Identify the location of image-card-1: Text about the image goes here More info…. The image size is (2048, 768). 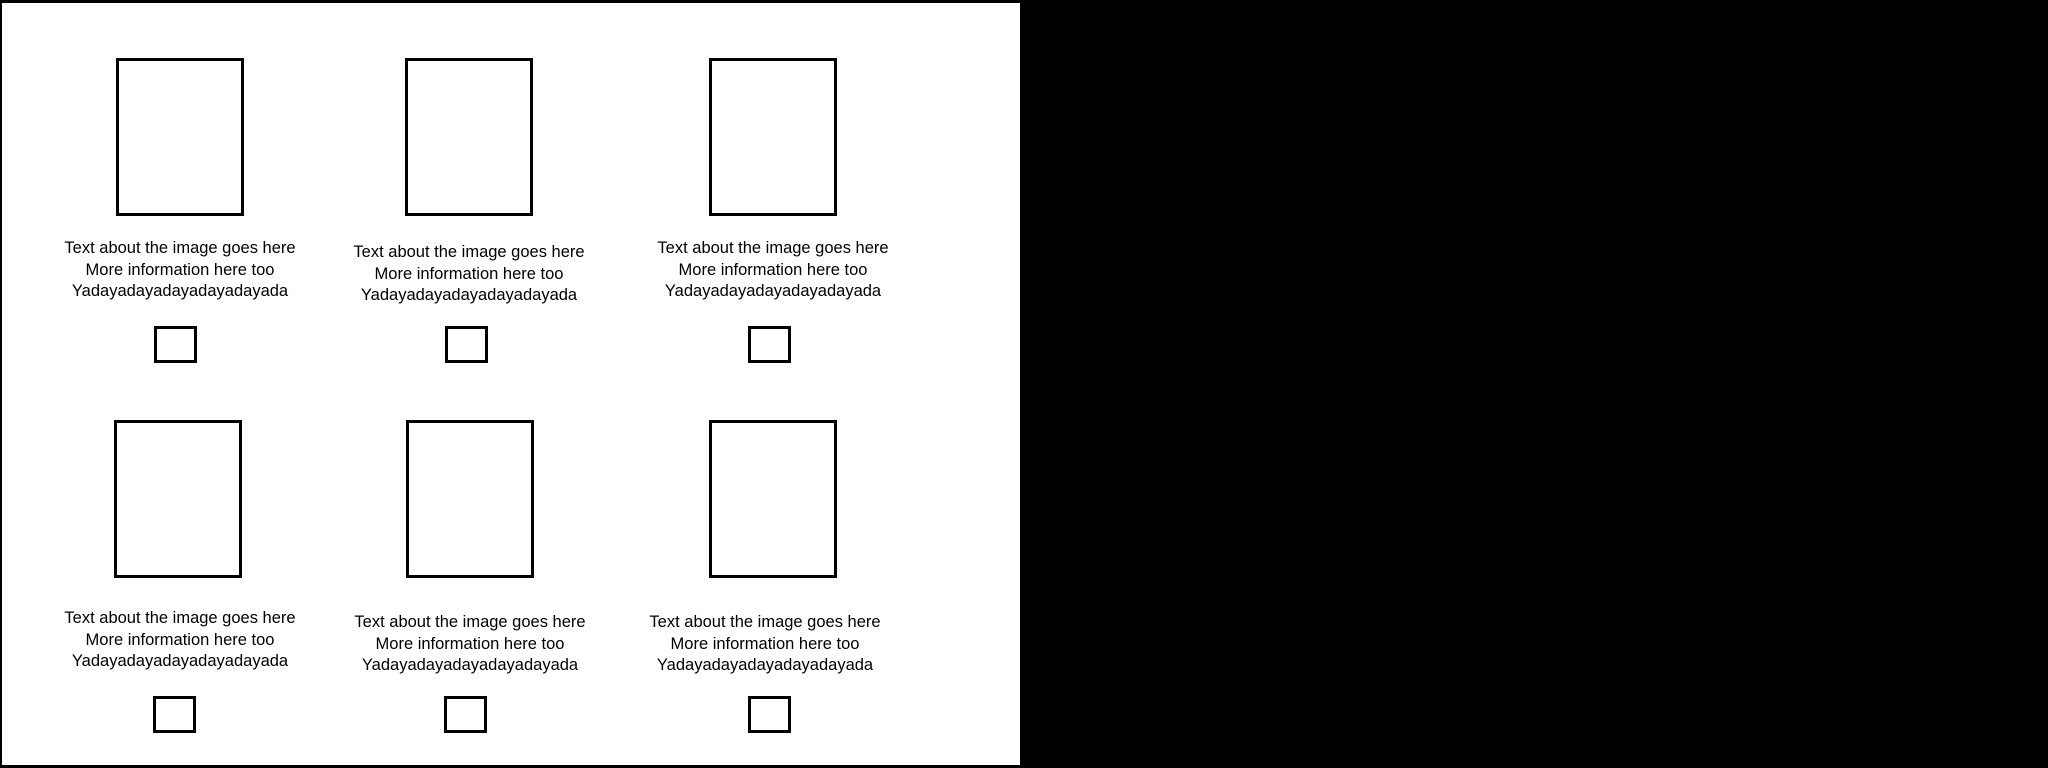
(187, 223).